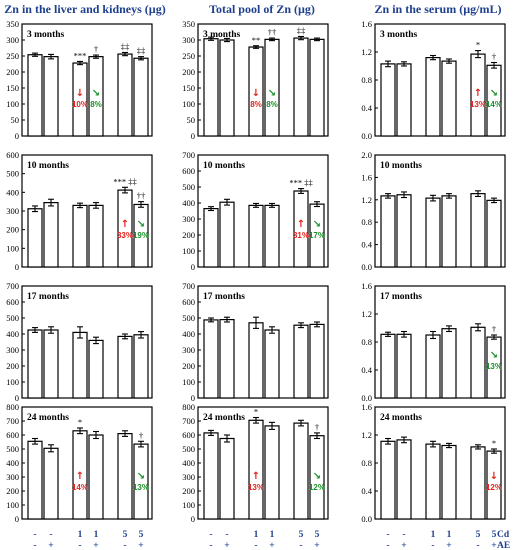  What do you see at coordinates (366, 155) in the screenshot?
I see `y-tick-label: 2.0` at bounding box center [366, 155].